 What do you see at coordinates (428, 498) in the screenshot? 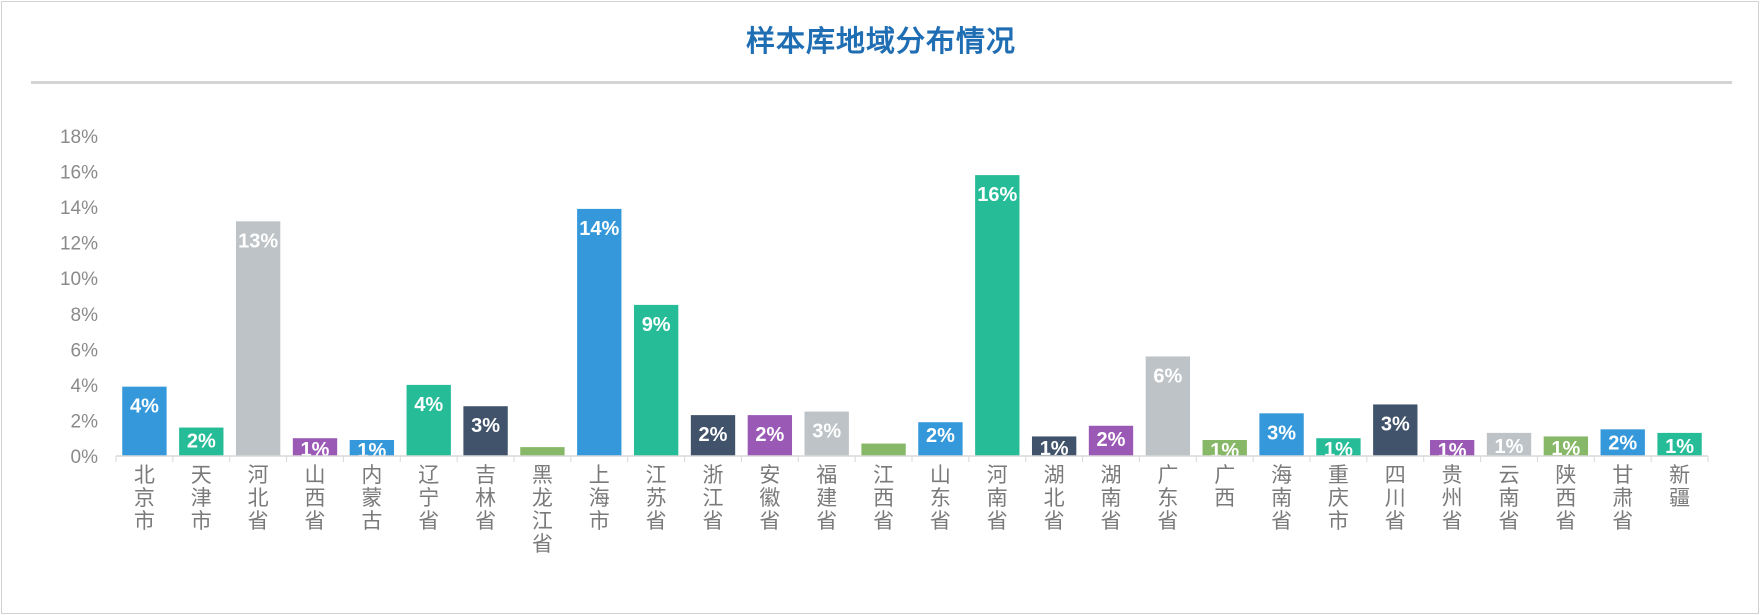
I see `x-tick-label: 辽宁省` at bounding box center [428, 498].